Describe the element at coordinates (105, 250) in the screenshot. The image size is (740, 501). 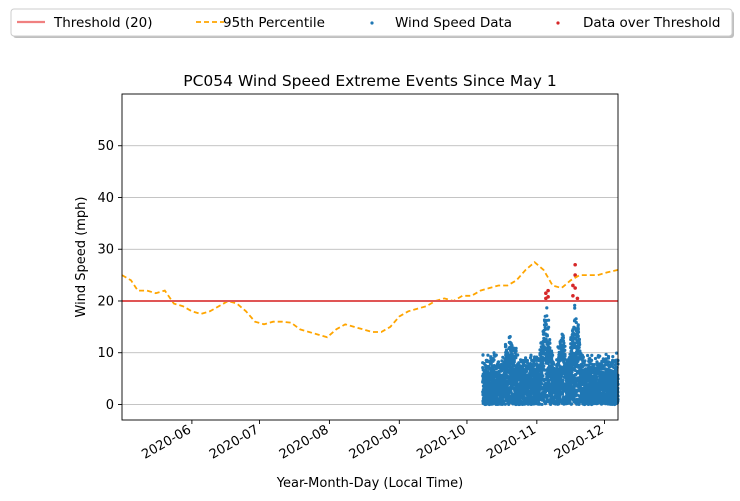
I see `y-tick-label: 30` at that location.